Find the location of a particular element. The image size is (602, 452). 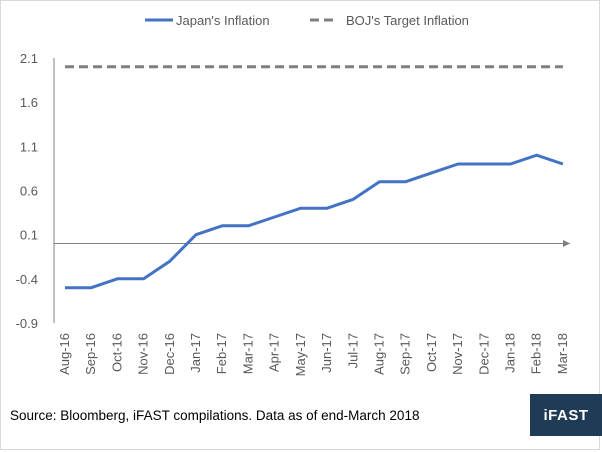

y-tick-label: -0.9 is located at coordinates (27, 323).